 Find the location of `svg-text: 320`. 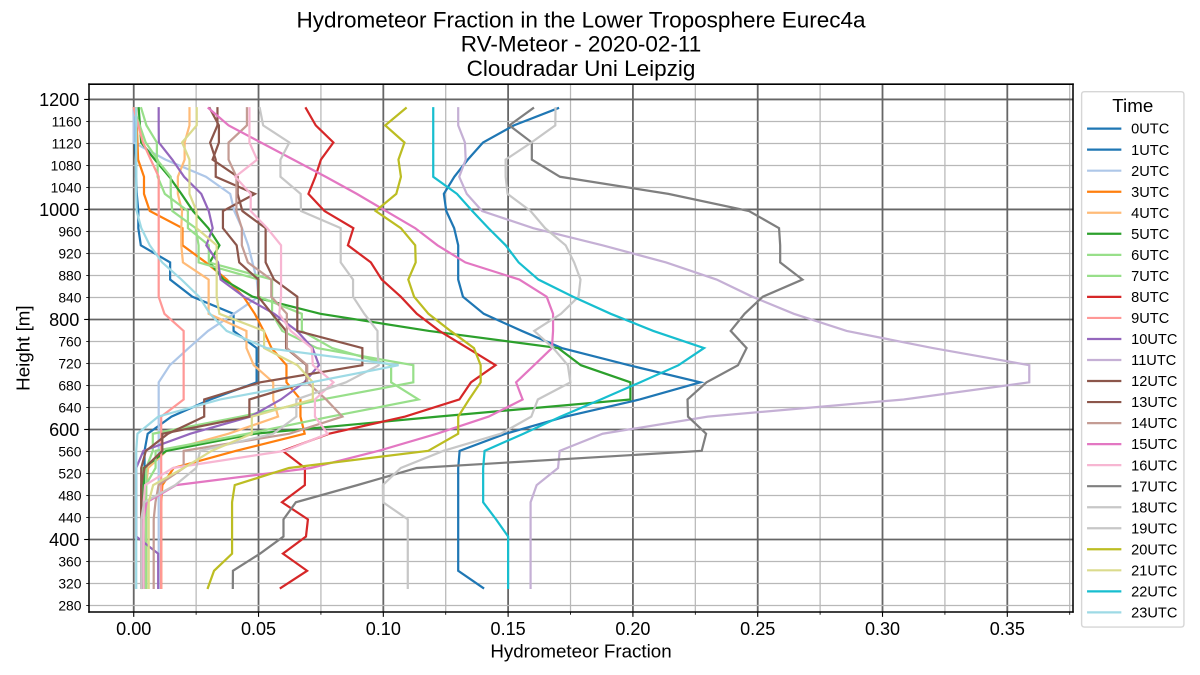

svg-text: 320 is located at coordinates (69, 584).